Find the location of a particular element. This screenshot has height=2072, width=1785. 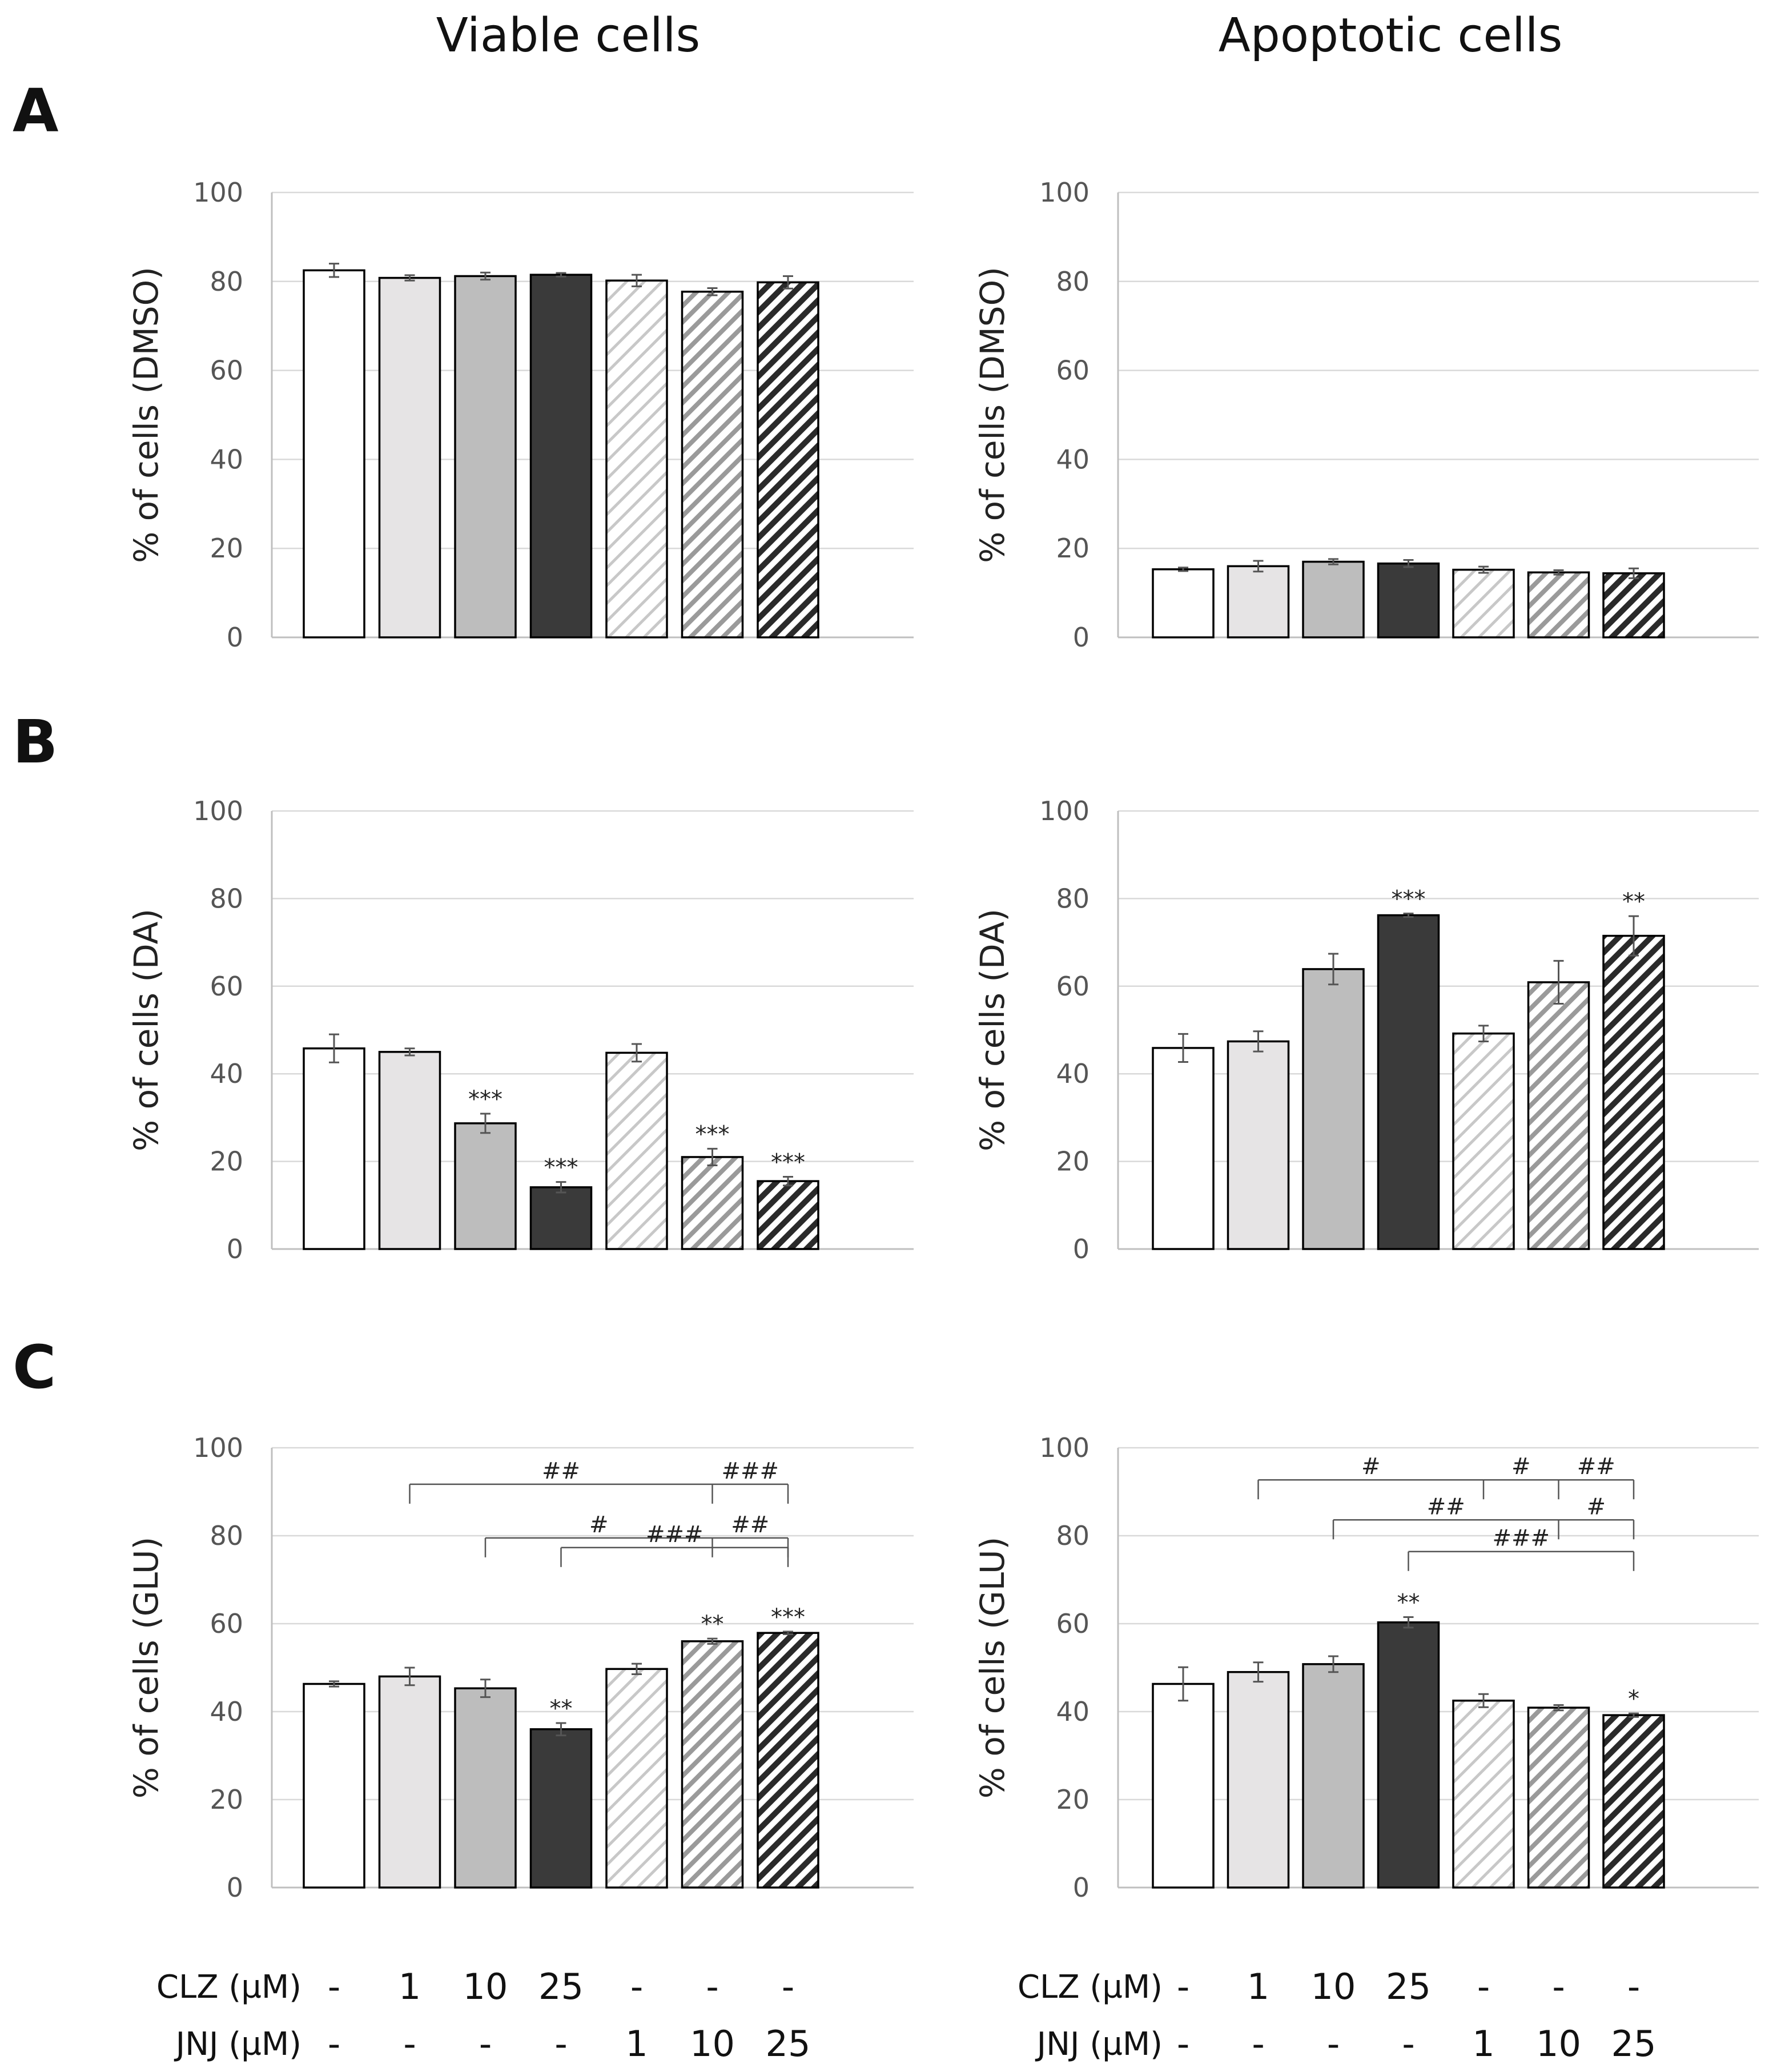

chart-a-apoptotic: 0 20 40 60 80 100 % of cells (DMSO) is located at coordinates (1366, 415).